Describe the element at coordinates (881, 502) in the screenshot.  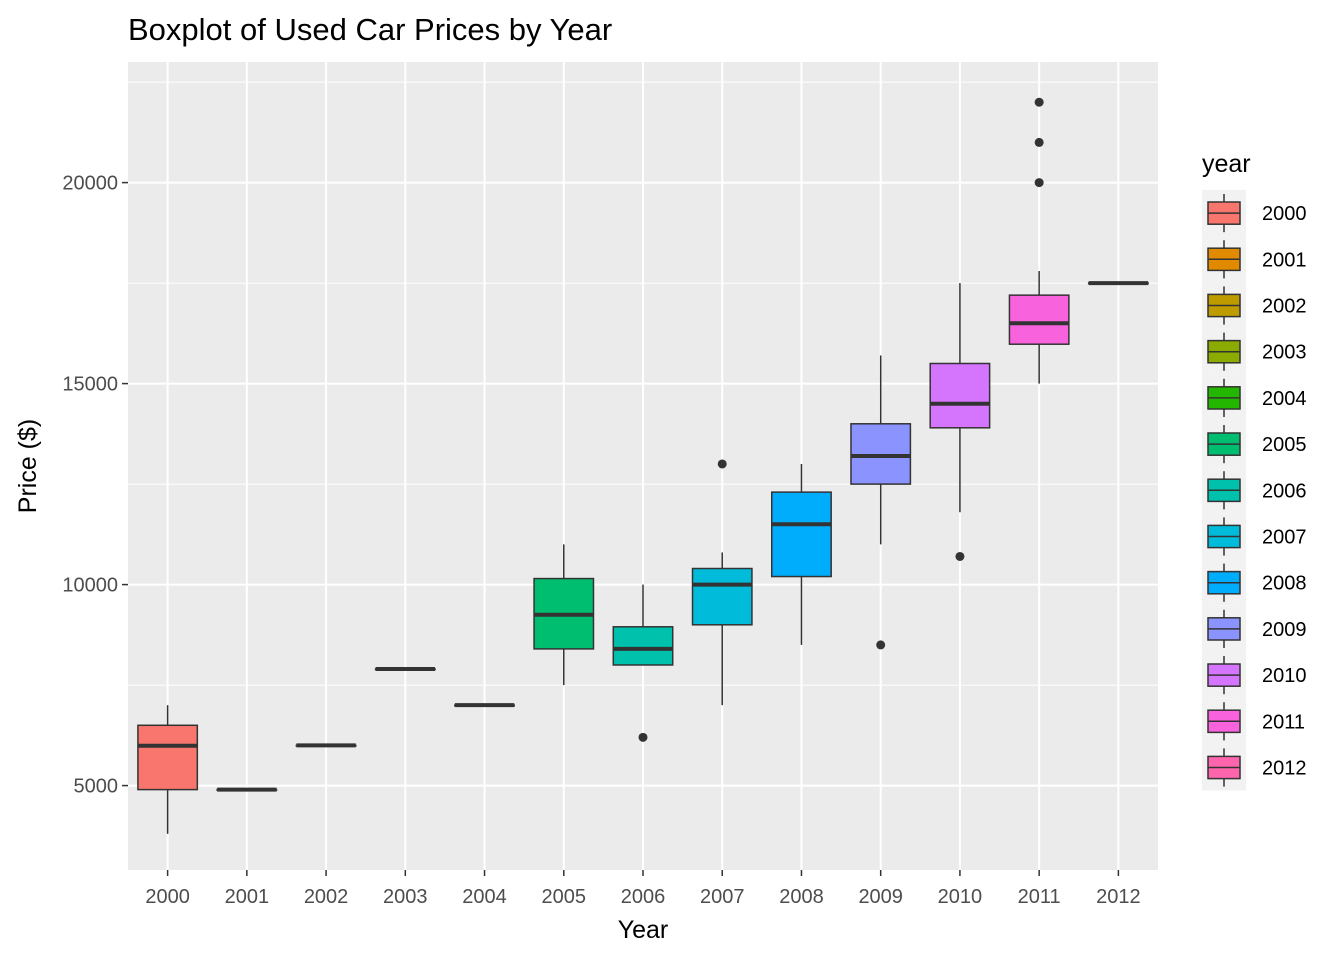
I see `box-2009` at that location.